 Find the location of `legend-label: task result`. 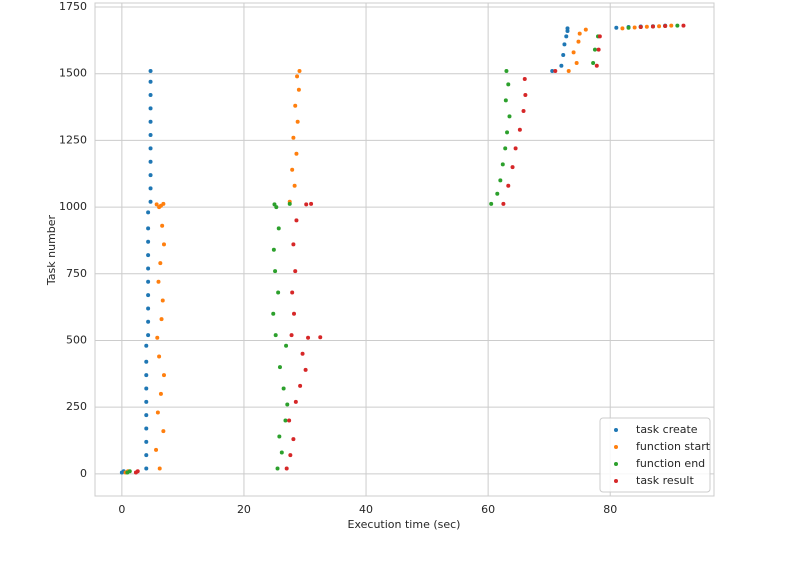

legend-label: task result is located at coordinates (665, 480).